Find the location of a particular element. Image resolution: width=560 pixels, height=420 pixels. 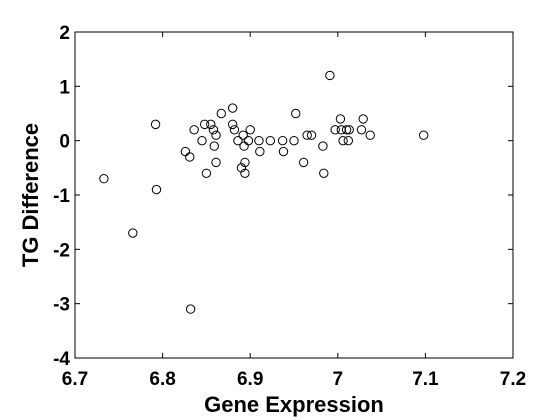

y-tick-label: 1 is located at coordinates (64, 87).